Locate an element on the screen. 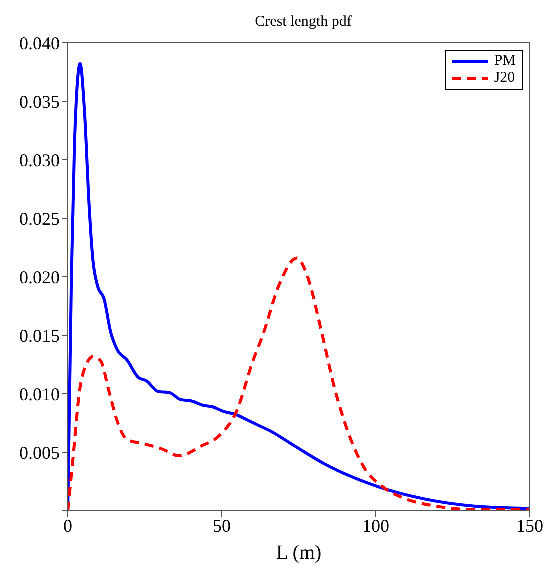 The image size is (553, 569). y-tick-label: 0.015 is located at coordinates (40, 336).